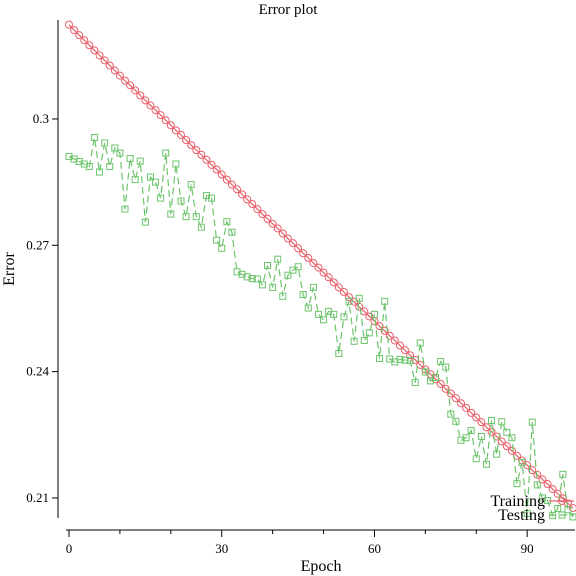 Image resolution: width=576 pixels, height=576 pixels. What do you see at coordinates (527, 548) in the screenshot?
I see `x-tick-label: 90` at bounding box center [527, 548].